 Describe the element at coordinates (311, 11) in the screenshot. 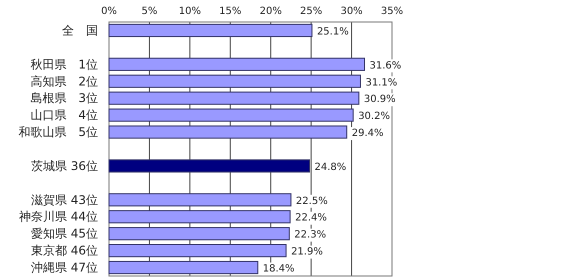

I see `x-tick-label: 25%` at that location.